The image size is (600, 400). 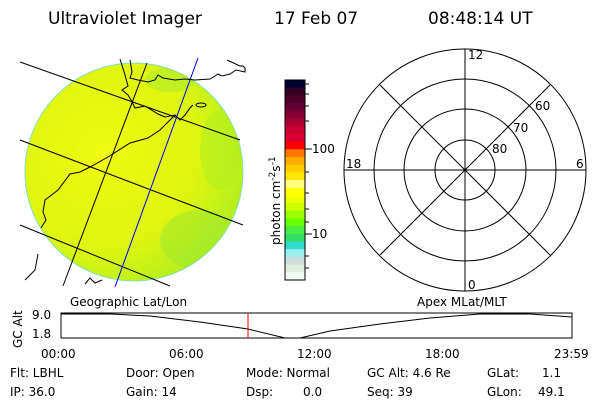 What do you see at coordinates (125, 19) in the screenshot?
I see `app-title: Ultraviolet Imager` at bounding box center [125, 19].